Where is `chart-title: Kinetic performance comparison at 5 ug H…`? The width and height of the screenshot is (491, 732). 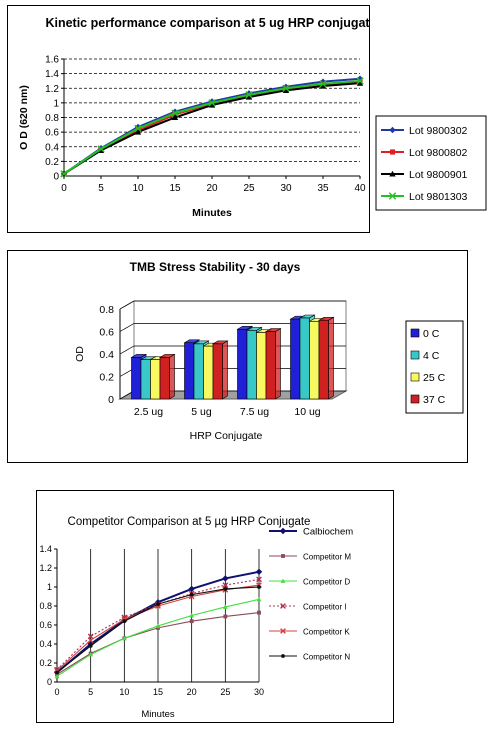 chart-title: Kinetic performance comparison at 5 ug H… is located at coordinates (207, 23).